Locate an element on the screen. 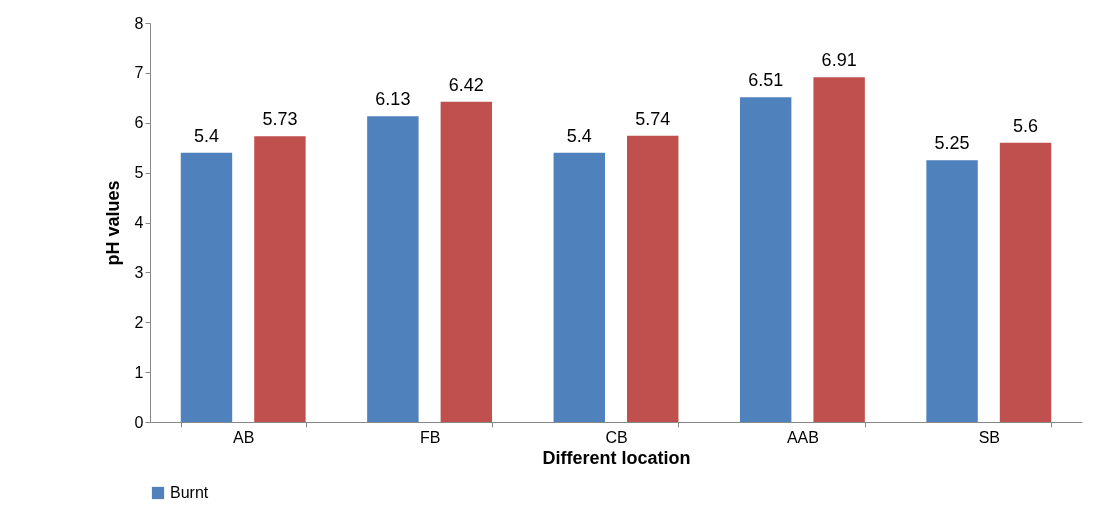 This screenshot has height=506, width=1097. y-tick-label: 7 is located at coordinates (139, 73).